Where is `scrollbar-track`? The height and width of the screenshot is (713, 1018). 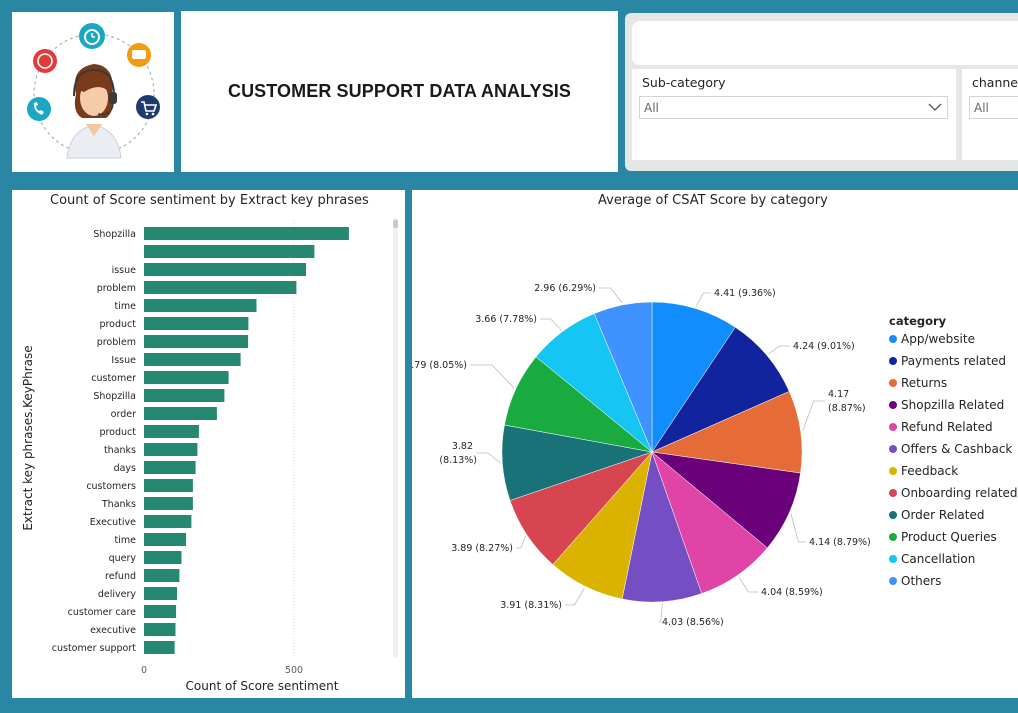
scrollbar-track is located at coordinates (395, 438).